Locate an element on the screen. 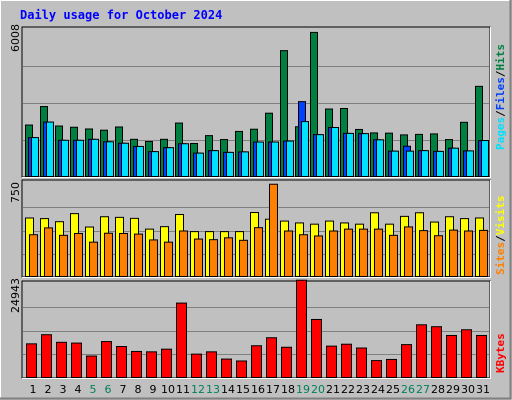 The height and width of the screenshot is (400, 512). x-tick-label-day-3: 3 is located at coordinates (63, 389).